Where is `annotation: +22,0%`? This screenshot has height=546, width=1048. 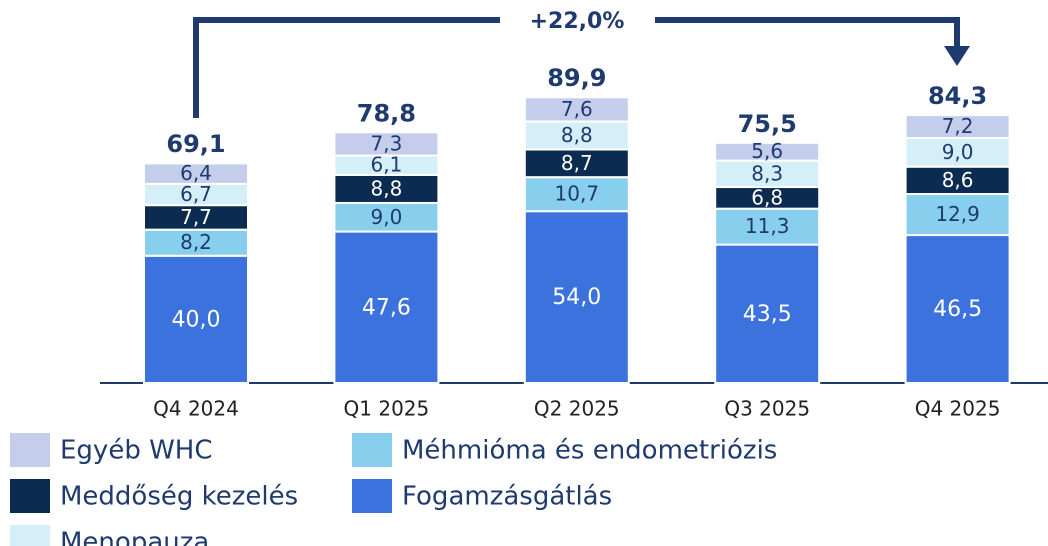
annotation: +22,0% is located at coordinates (577, 21).